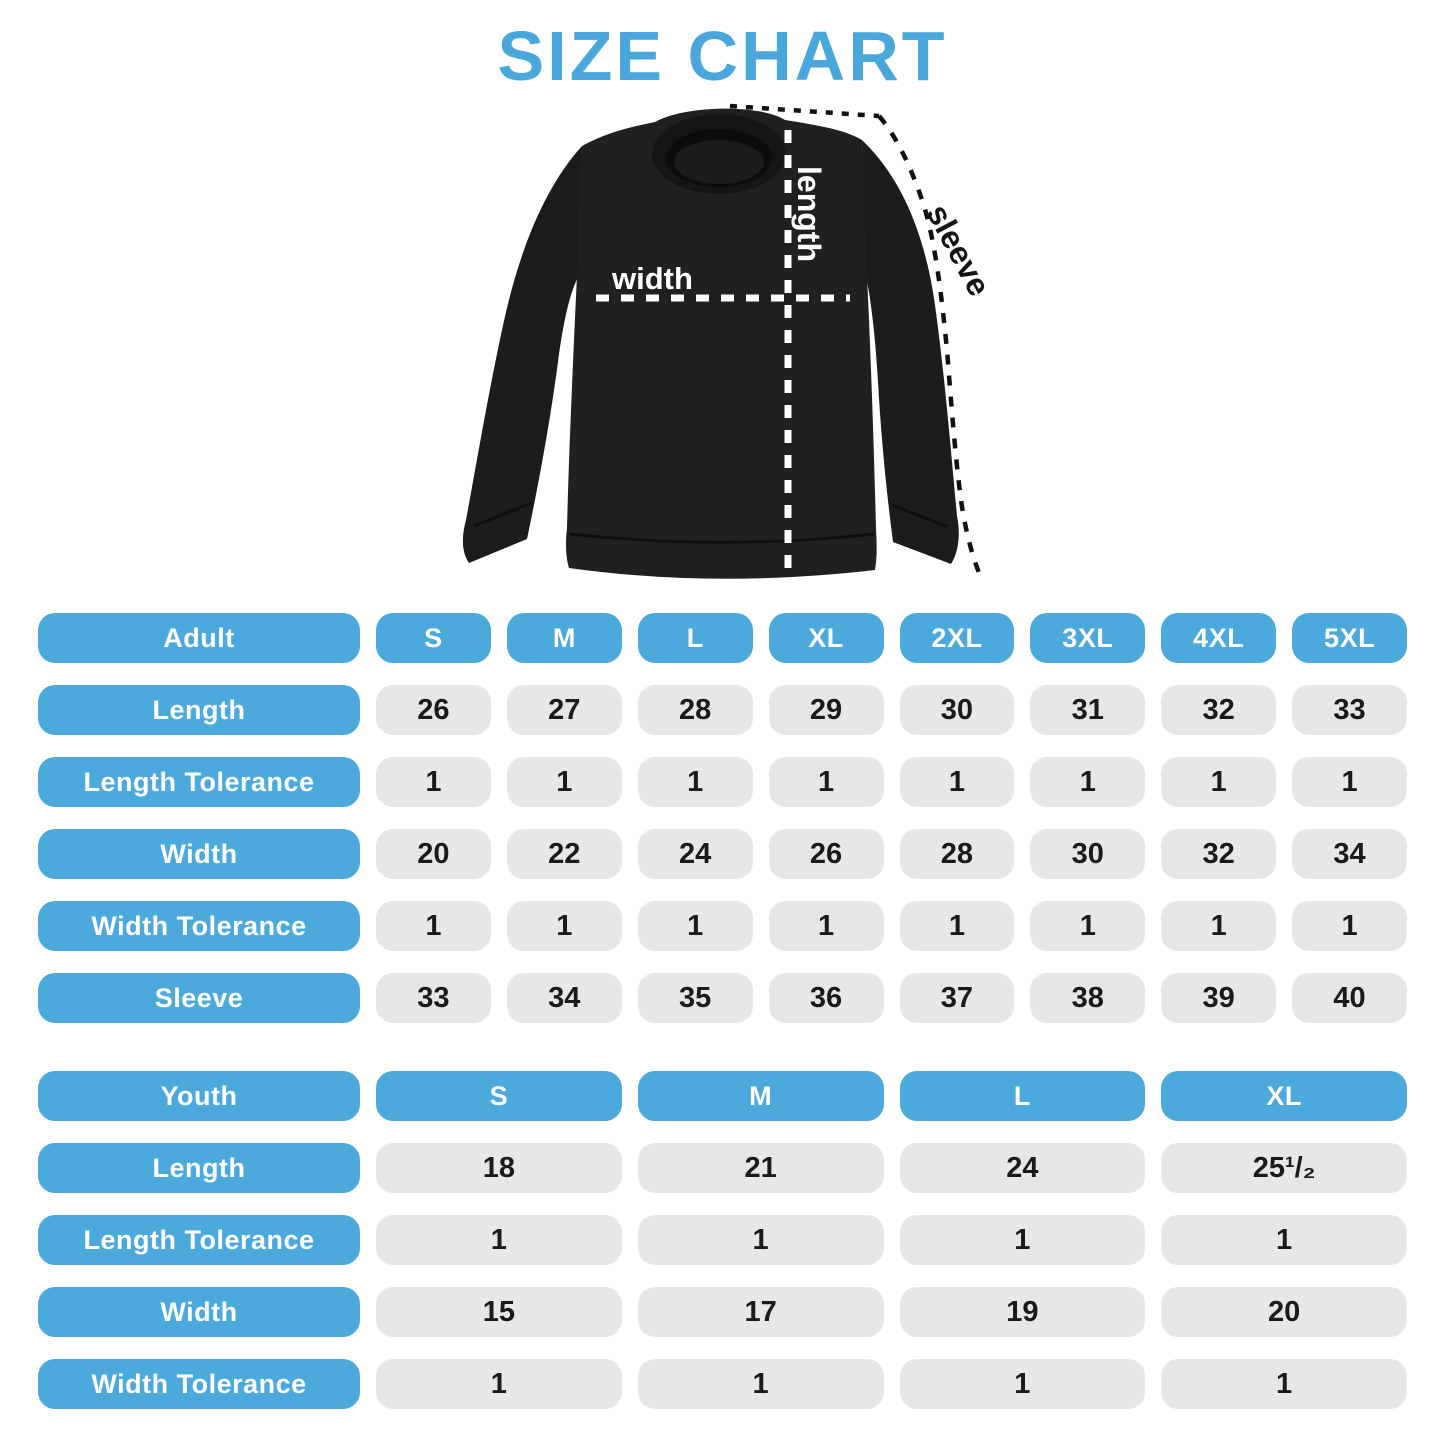 The height and width of the screenshot is (1445, 1445). I want to click on value-pill: 36, so click(826, 998).